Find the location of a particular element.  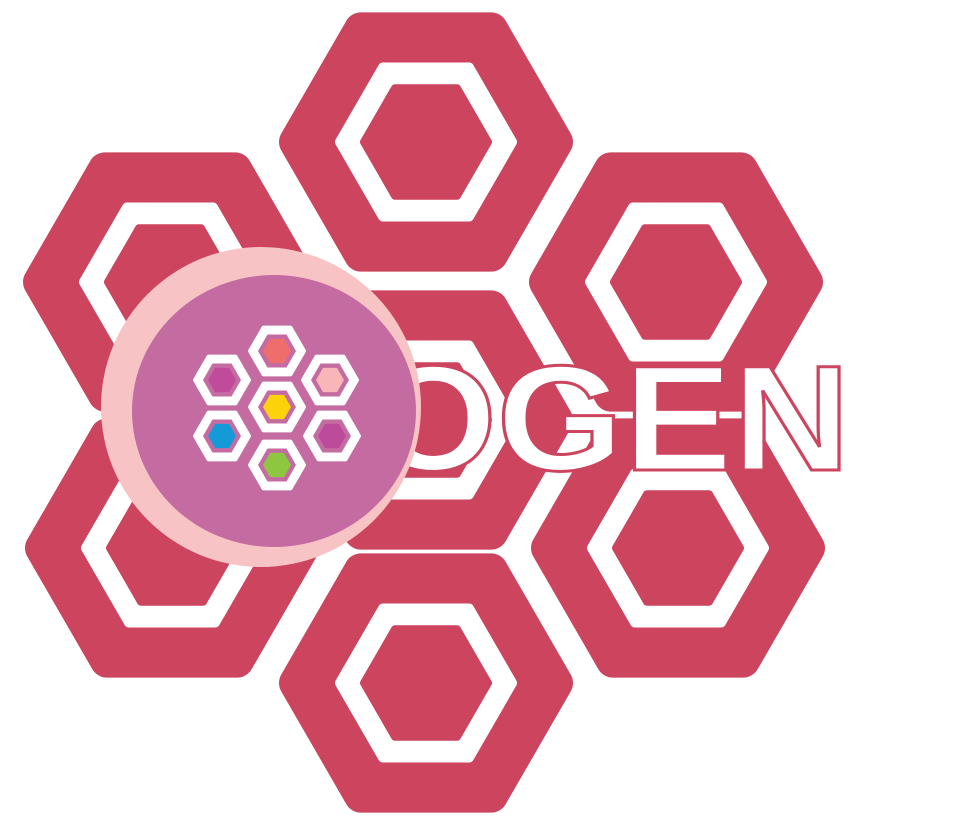

wordmark: OGEN is located at coordinates (610, 418).